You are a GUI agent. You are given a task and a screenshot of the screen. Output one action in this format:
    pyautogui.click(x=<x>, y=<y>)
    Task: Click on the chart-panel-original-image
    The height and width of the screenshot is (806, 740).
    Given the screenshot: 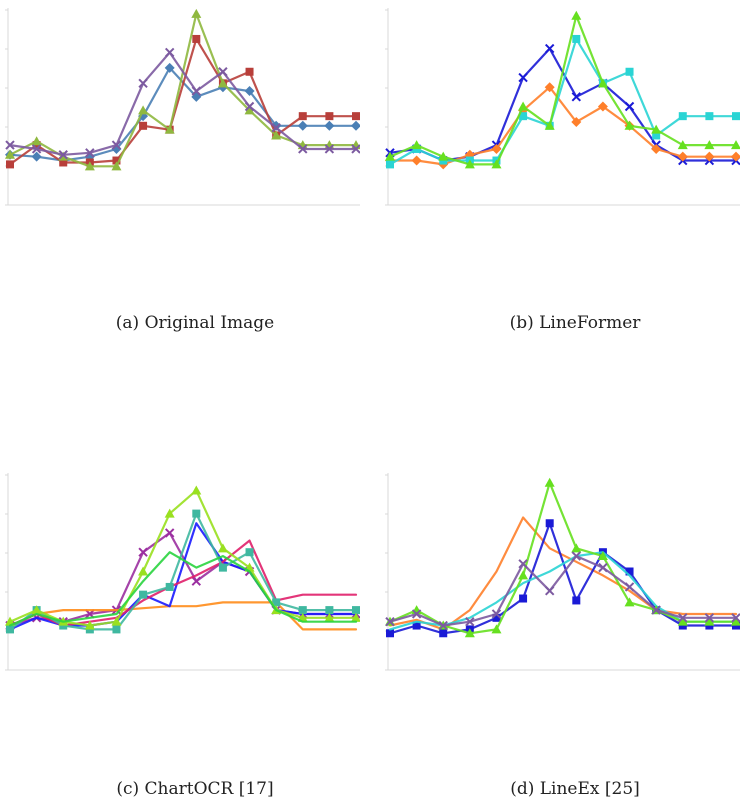 What is the action you would take?
    pyautogui.click(x=180, y=107)
    